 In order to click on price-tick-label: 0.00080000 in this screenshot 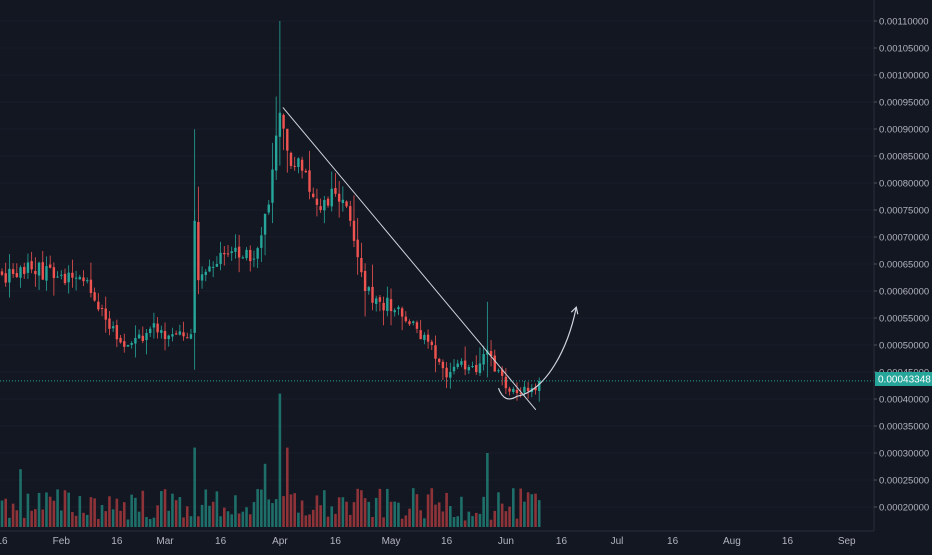, I will do `click(904, 184)`.